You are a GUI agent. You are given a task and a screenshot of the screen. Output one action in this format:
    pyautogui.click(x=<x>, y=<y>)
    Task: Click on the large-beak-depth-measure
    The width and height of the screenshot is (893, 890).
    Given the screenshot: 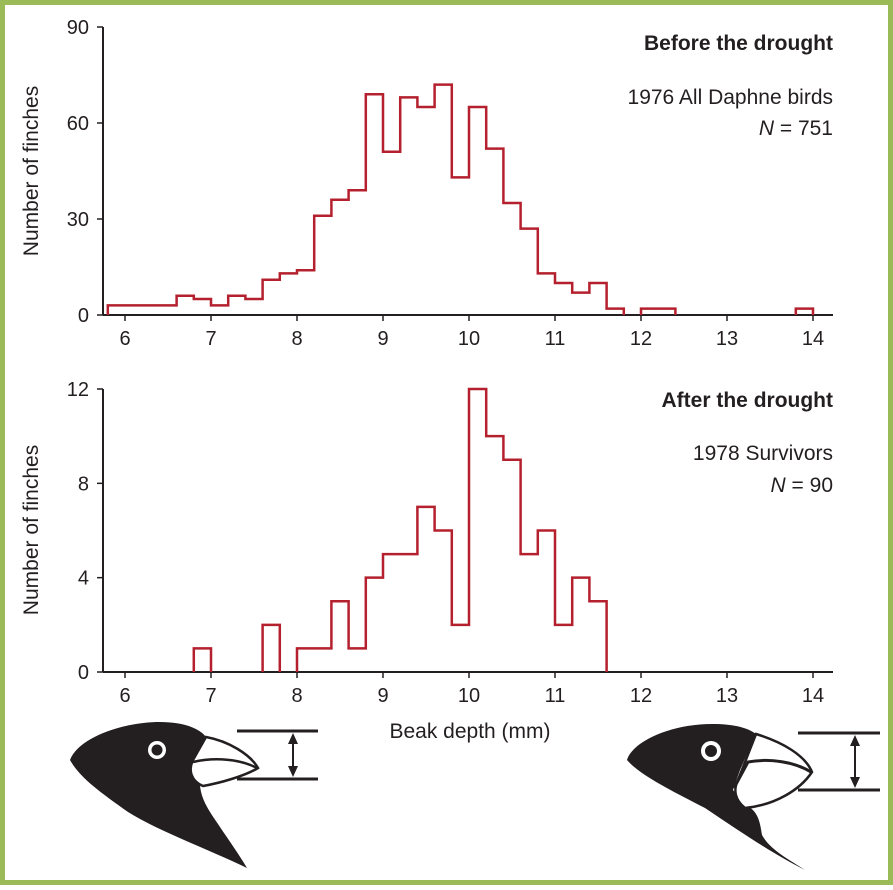 What is the action you would take?
    pyautogui.click(x=839, y=761)
    